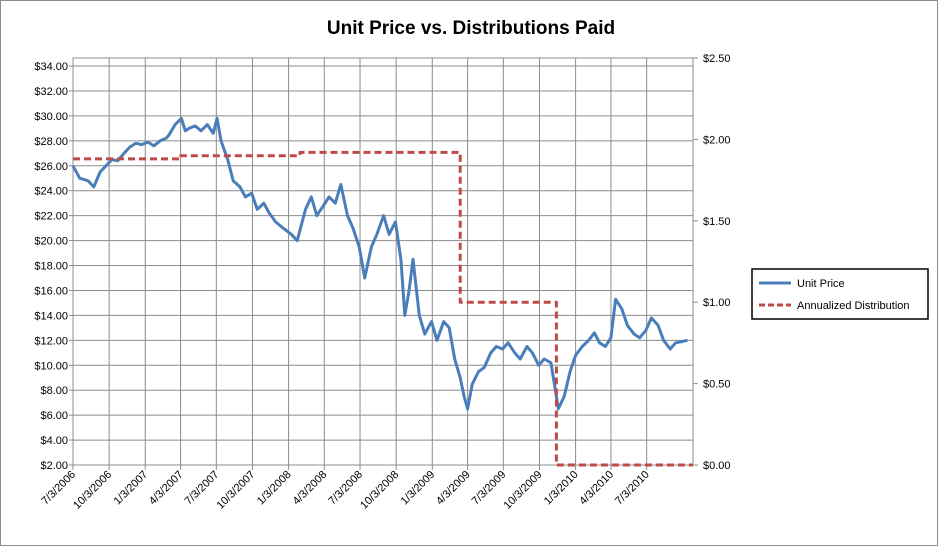 This screenshot has height=546, width=938. I want to click on left-tick-label: $6.00, so click(54, 416).